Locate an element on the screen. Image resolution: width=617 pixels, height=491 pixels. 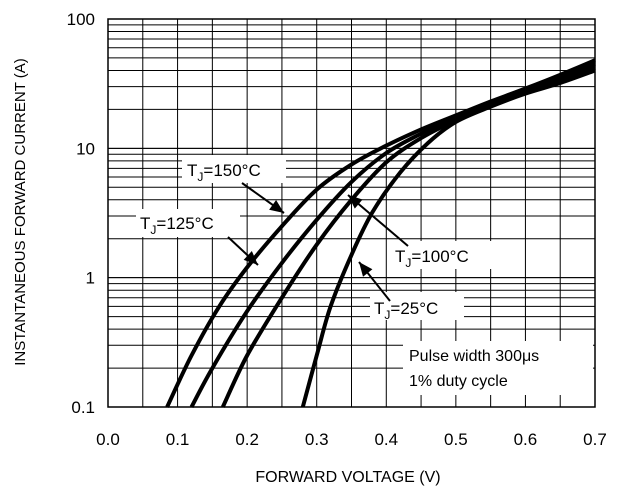
series-label-25: TJ=25°C is located at coordinates (417, 307).